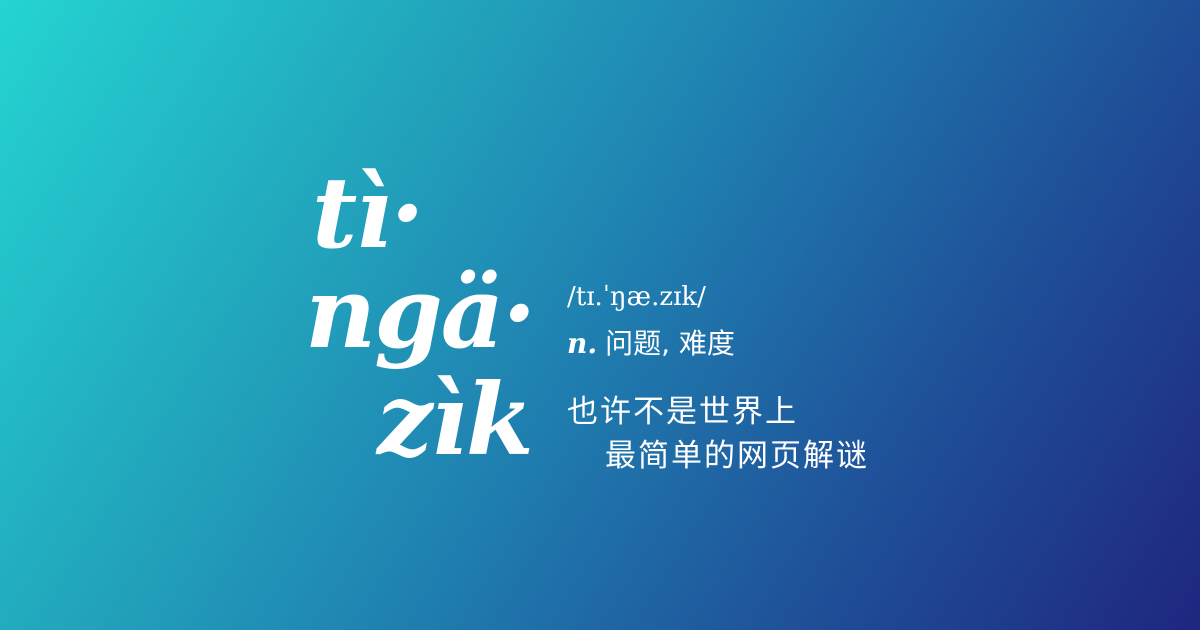 This screenshot has width=1200, height=630. What do you see at coordinates (636, 297) in the screenshot?
I see `pronunciation: /tɪ.ˈŋæ.zɪk/` at bounding box center [636, 297].